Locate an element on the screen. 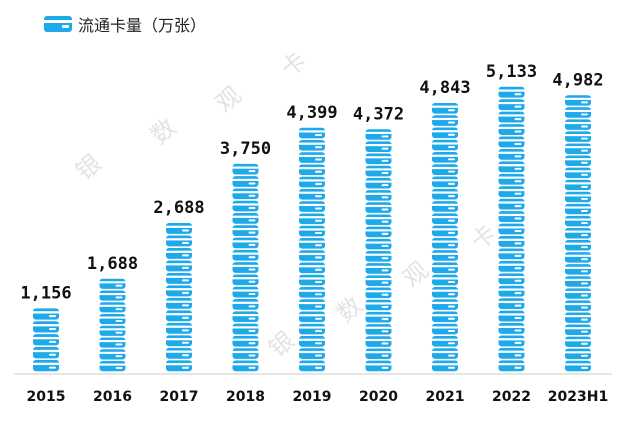 The image size is (621, 421). category-label: 2016 is located at coordinates (112, 397).